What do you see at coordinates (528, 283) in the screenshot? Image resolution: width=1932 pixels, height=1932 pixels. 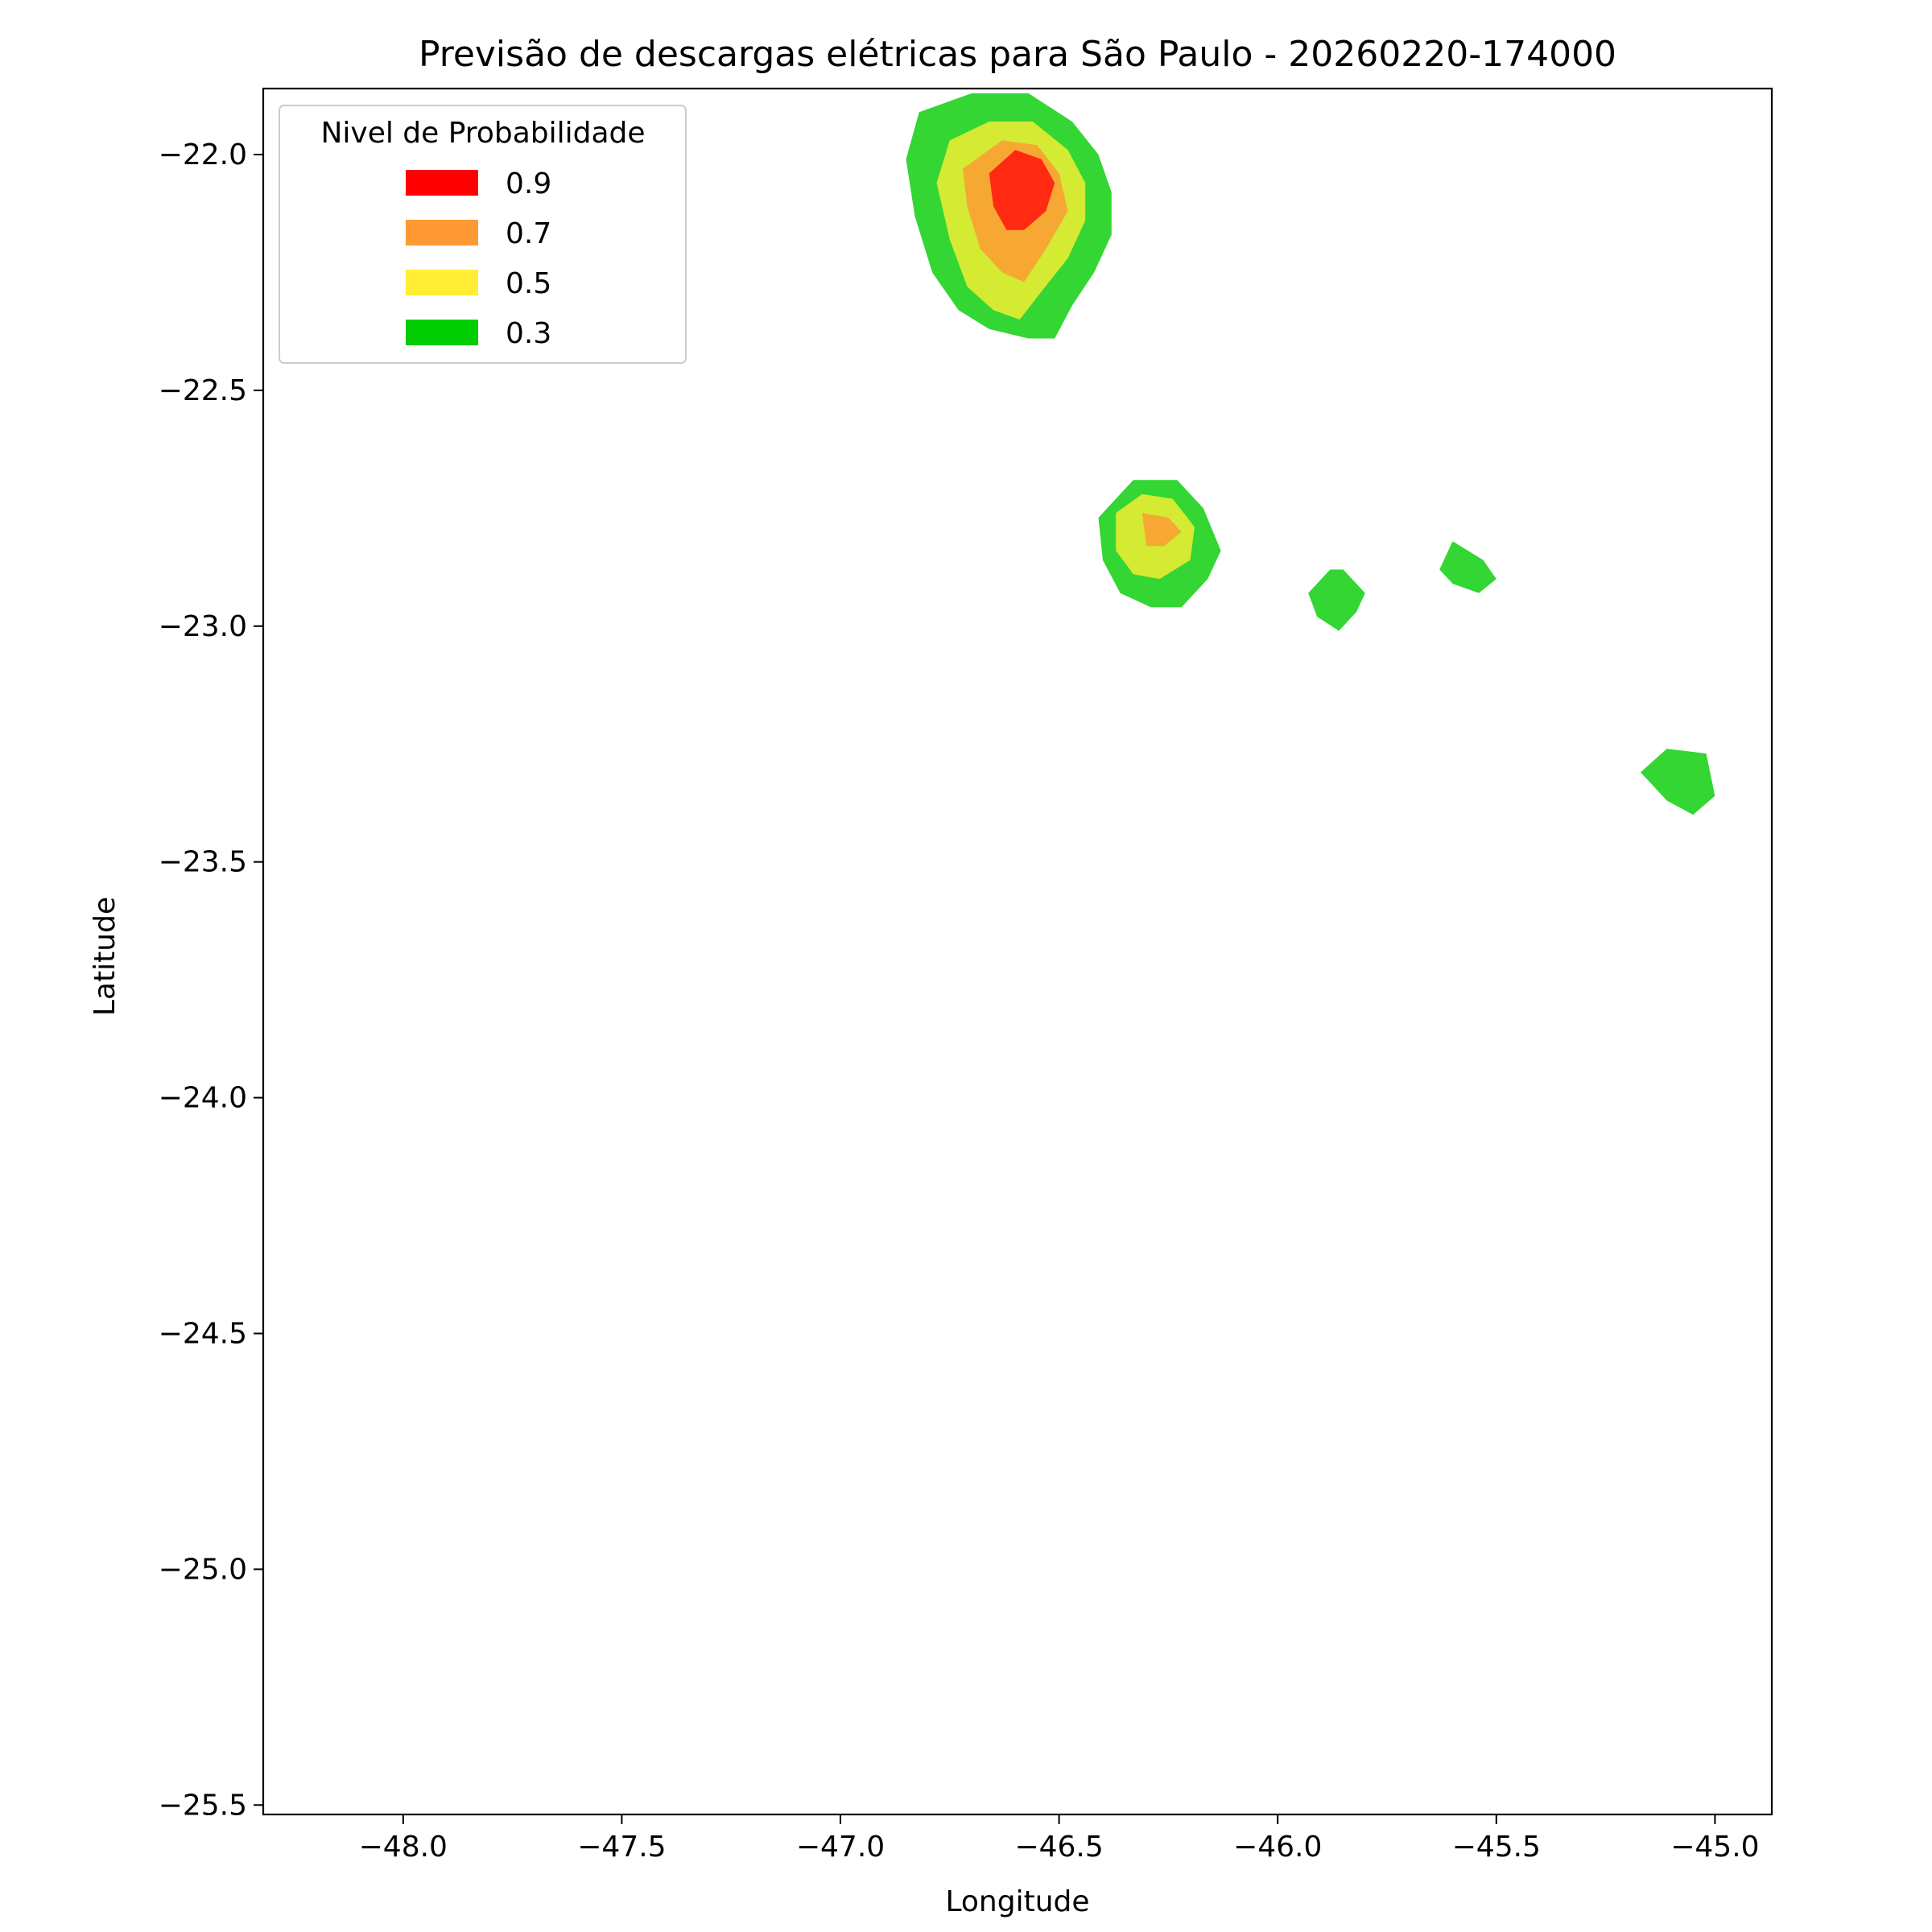 I see `legend-label: 0.5` at bounding box center [528, 283].